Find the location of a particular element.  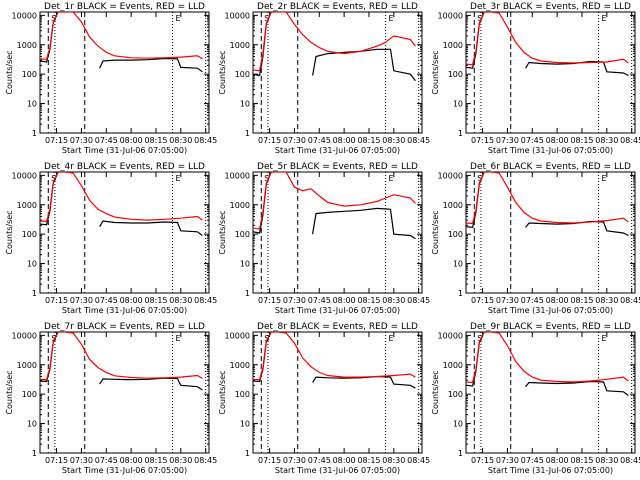

panel-title: Det_8r BLACK = Events, RED = LLD is located at coordinates (337, 327).